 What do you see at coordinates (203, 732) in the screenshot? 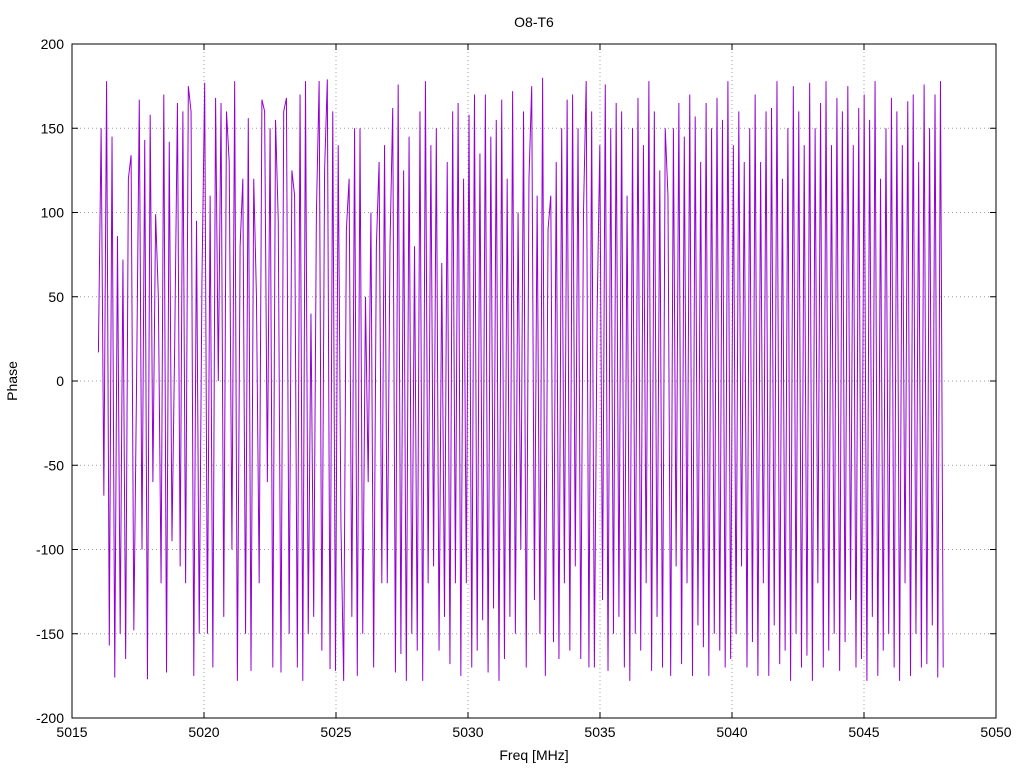
I see `x-tick-label: 5020` at bounding box center [203, 732].